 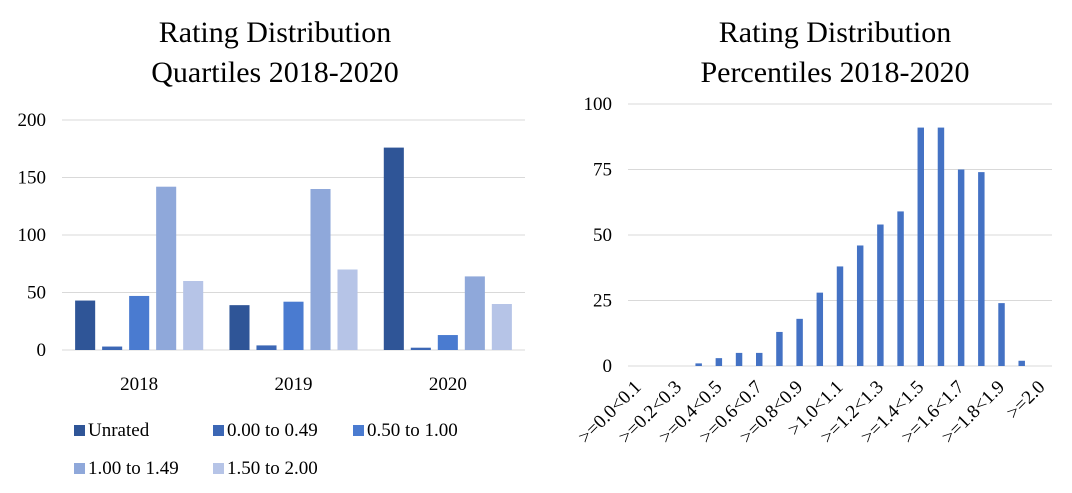 I want to click on x-tick-label: 2018, so click(x=139, y=384).